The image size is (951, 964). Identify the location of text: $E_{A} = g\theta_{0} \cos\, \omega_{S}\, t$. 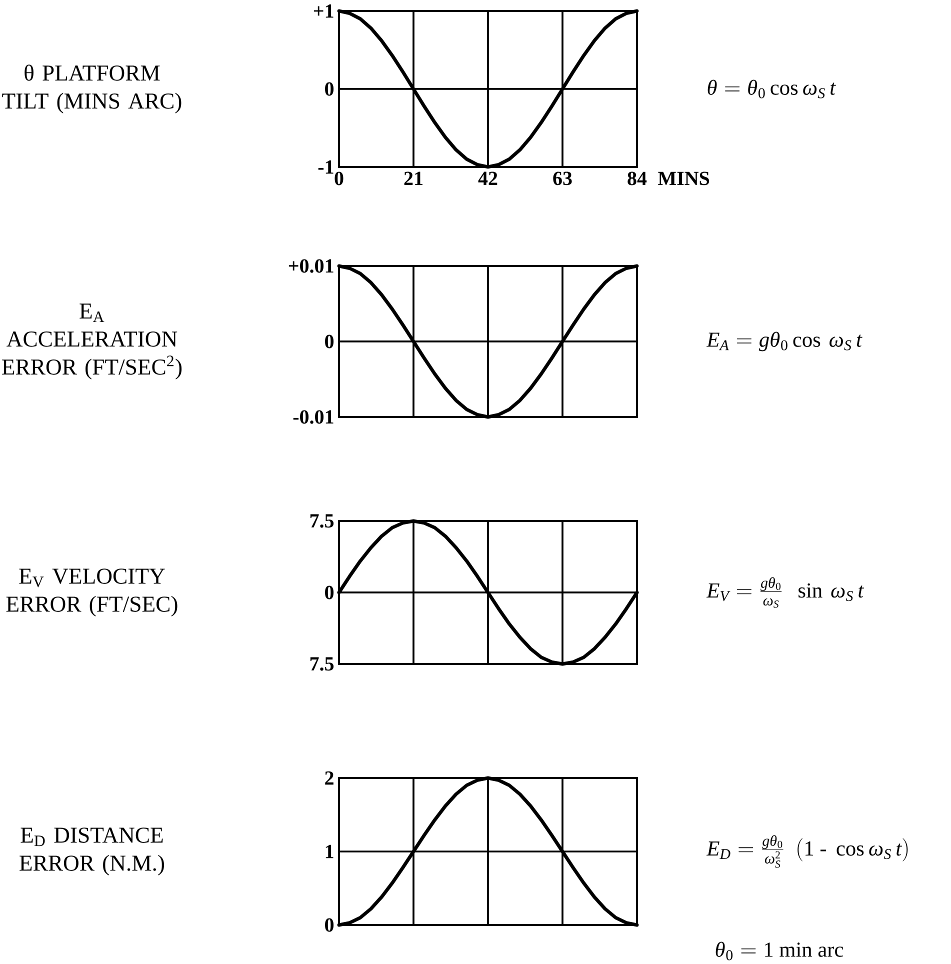
(784, 342).